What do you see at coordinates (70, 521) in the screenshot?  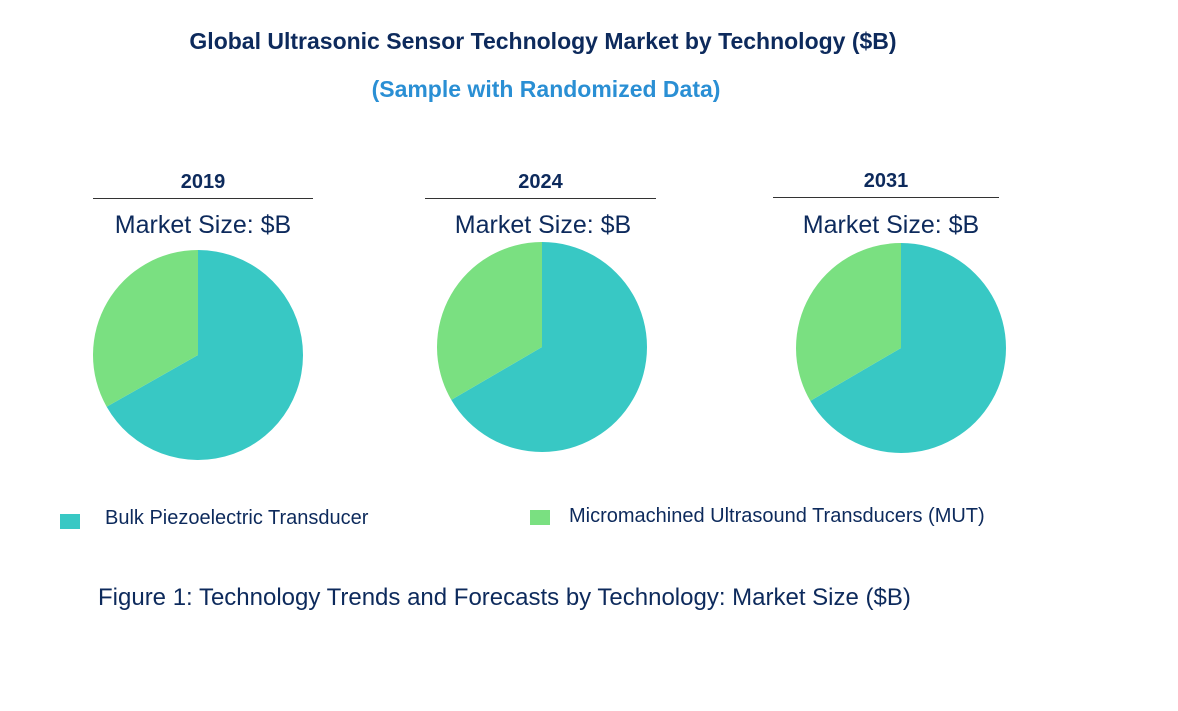 I see `legend-swatch-bulk-piezoelectric` at bounding box center [70, 521].